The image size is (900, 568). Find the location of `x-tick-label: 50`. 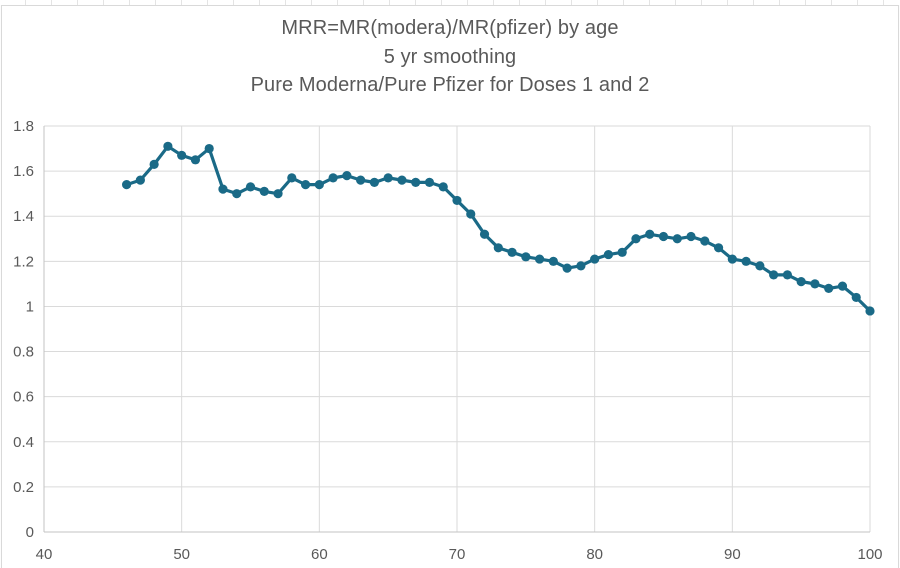

x-tick-label: 50 is located at coordinates (181, 554).